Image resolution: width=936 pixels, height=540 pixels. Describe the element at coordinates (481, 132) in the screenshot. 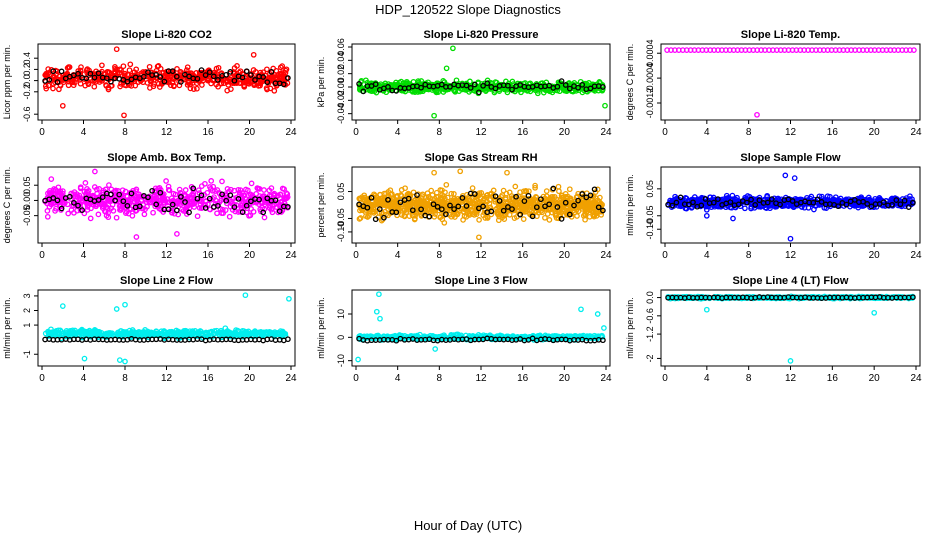

I see `x-tick-label: 12` at that location.